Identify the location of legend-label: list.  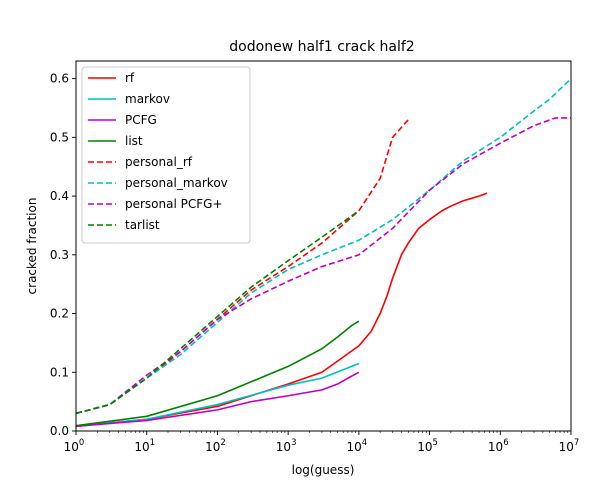
(134, 141).